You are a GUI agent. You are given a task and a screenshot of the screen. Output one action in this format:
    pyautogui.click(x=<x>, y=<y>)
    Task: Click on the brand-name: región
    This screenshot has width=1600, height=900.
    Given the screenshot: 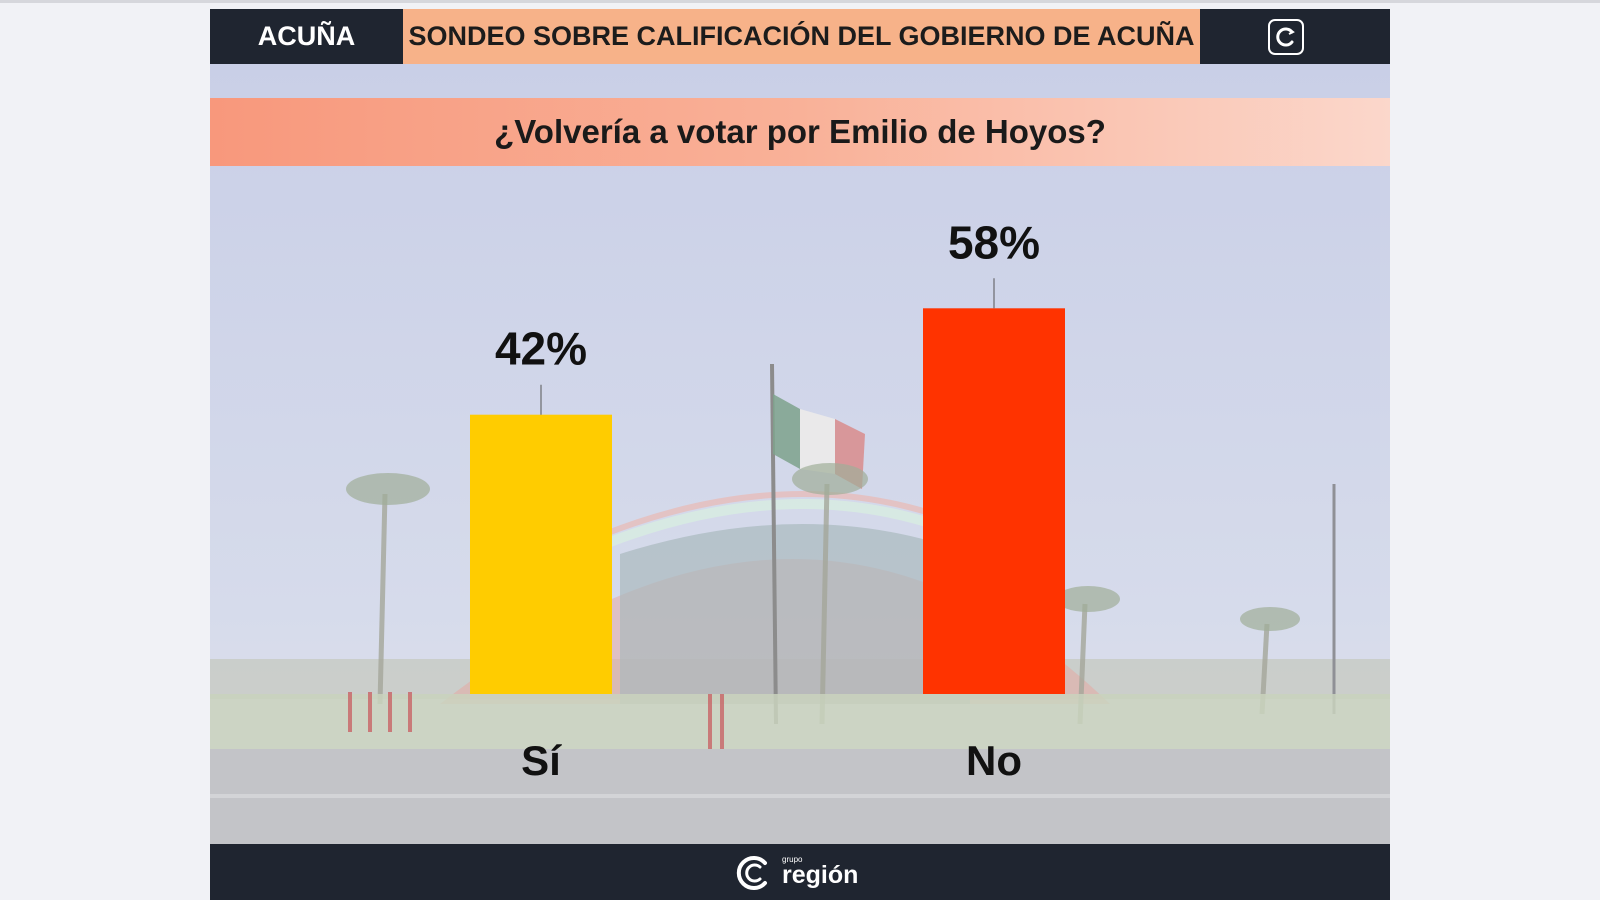 What is the action you would take?
    pyautogui.click(x=820, y=875)
    